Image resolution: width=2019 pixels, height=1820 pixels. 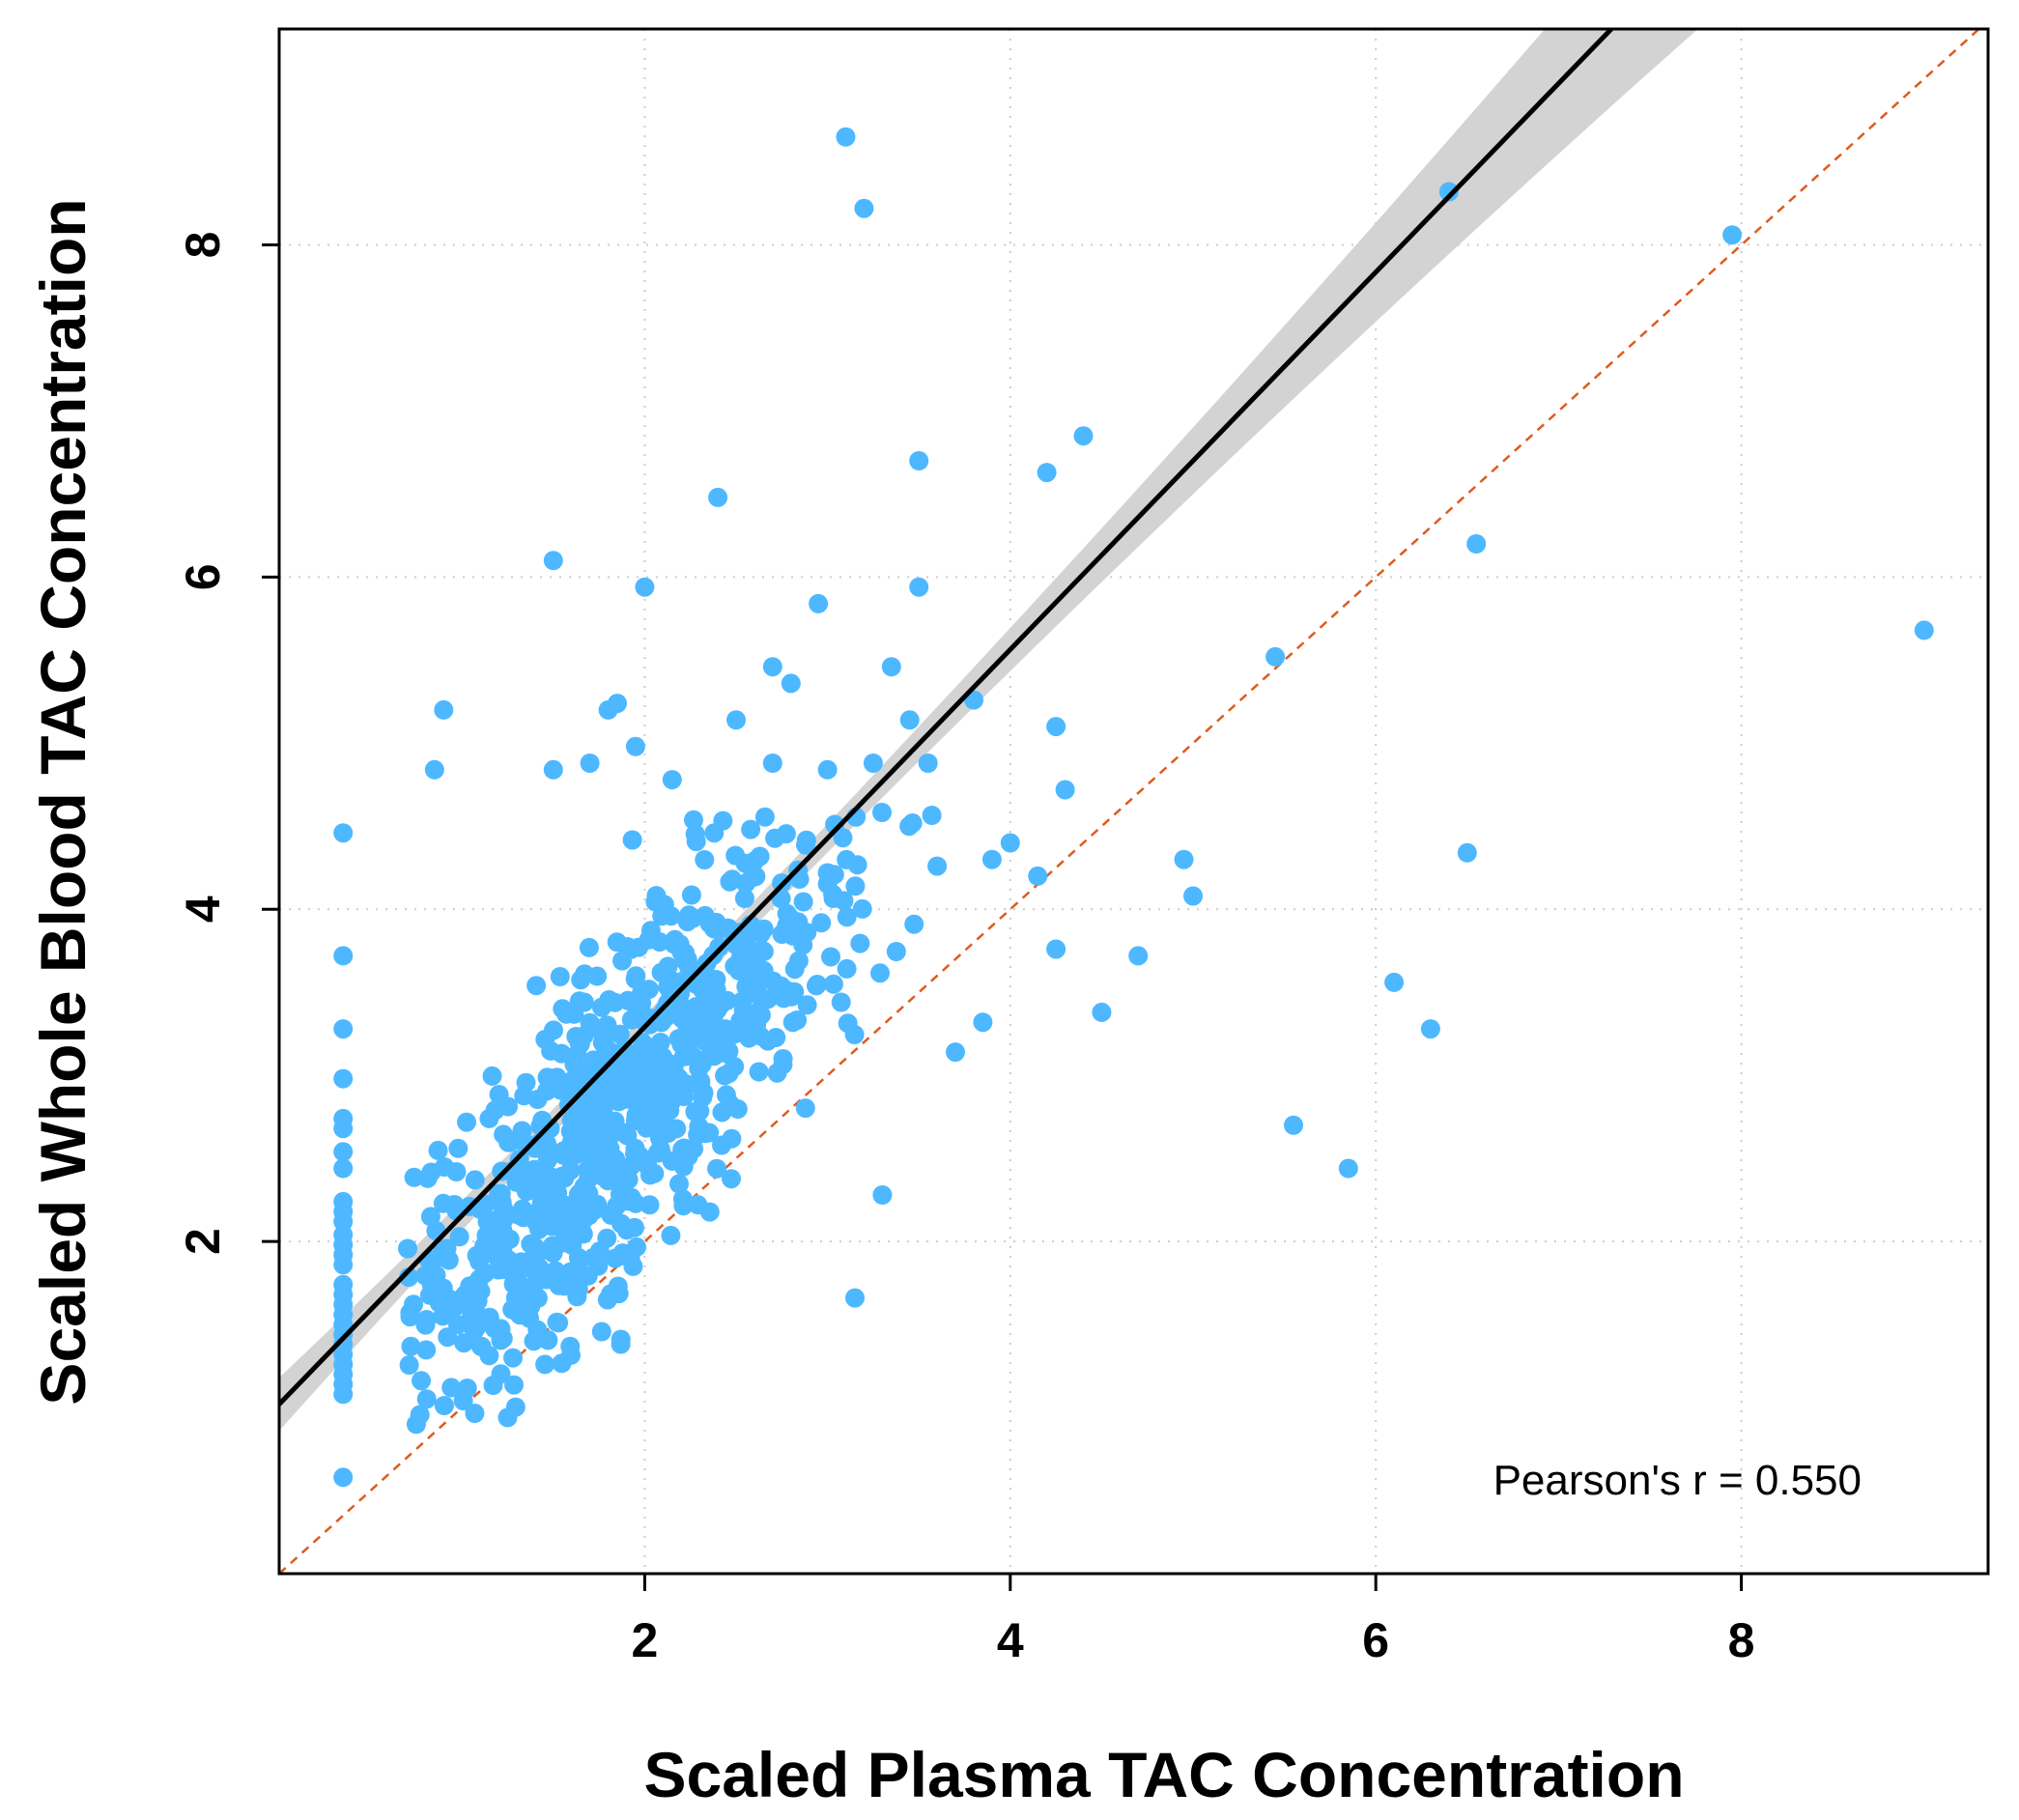 What do you see at coordinates (63, 801) in the screenshot?
I see `y-axis-title: Scaled Whole Blood TAC Concentration` at bounding box center [63, 801].